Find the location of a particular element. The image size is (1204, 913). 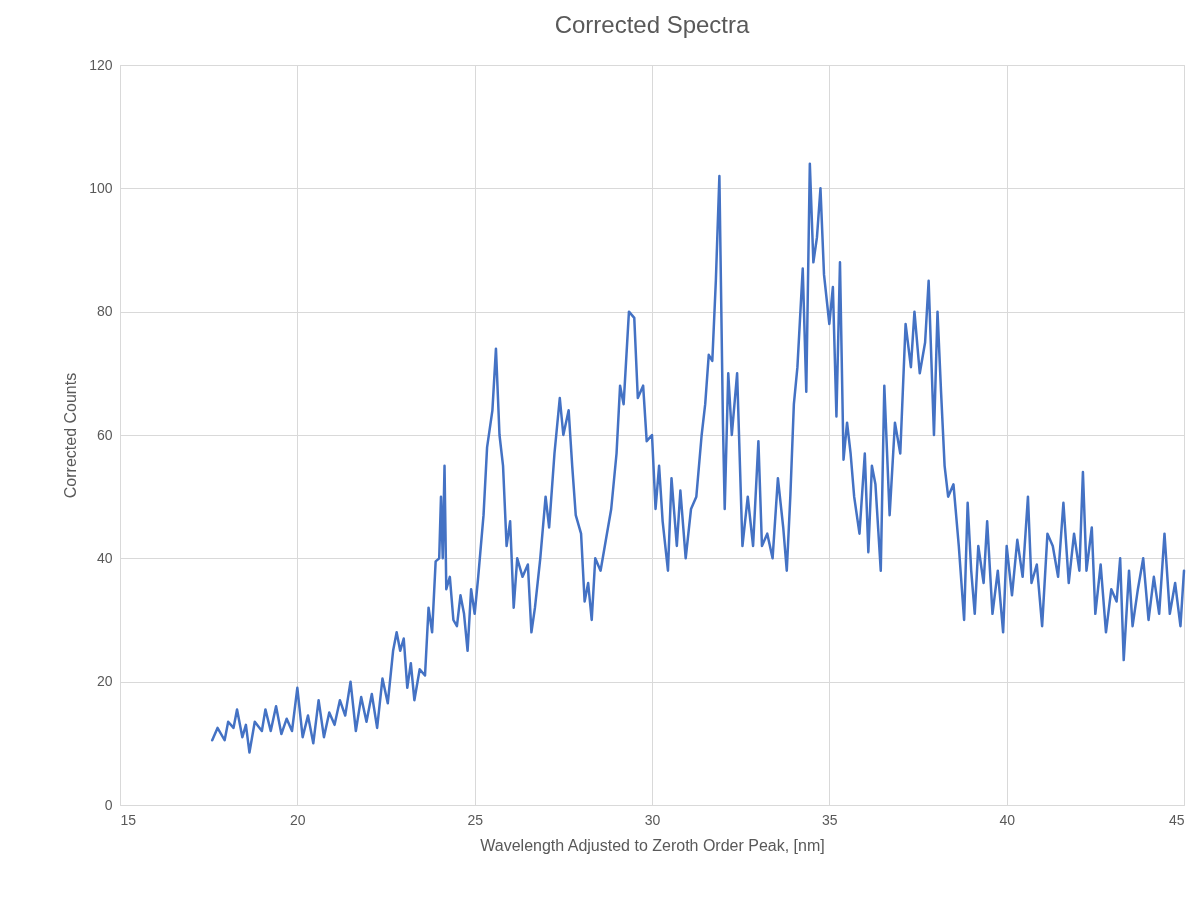

x-tick-label: 45 is located at coordinates (1176, 819).